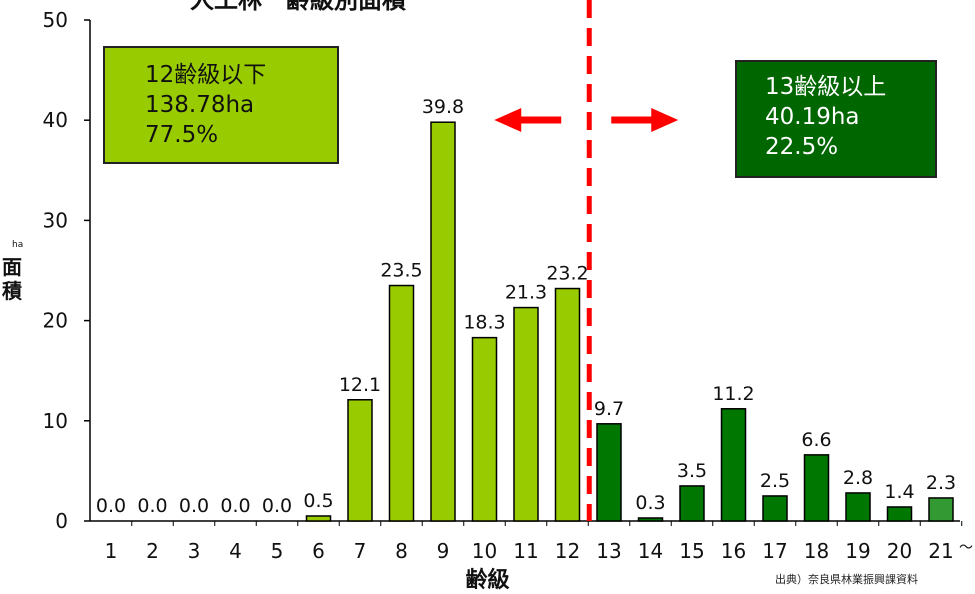 This screenshot has width=975, height=594. Describe the element at coordinates (61, 521) in the screenshot. I see `y-tick-label: 0` at that location.